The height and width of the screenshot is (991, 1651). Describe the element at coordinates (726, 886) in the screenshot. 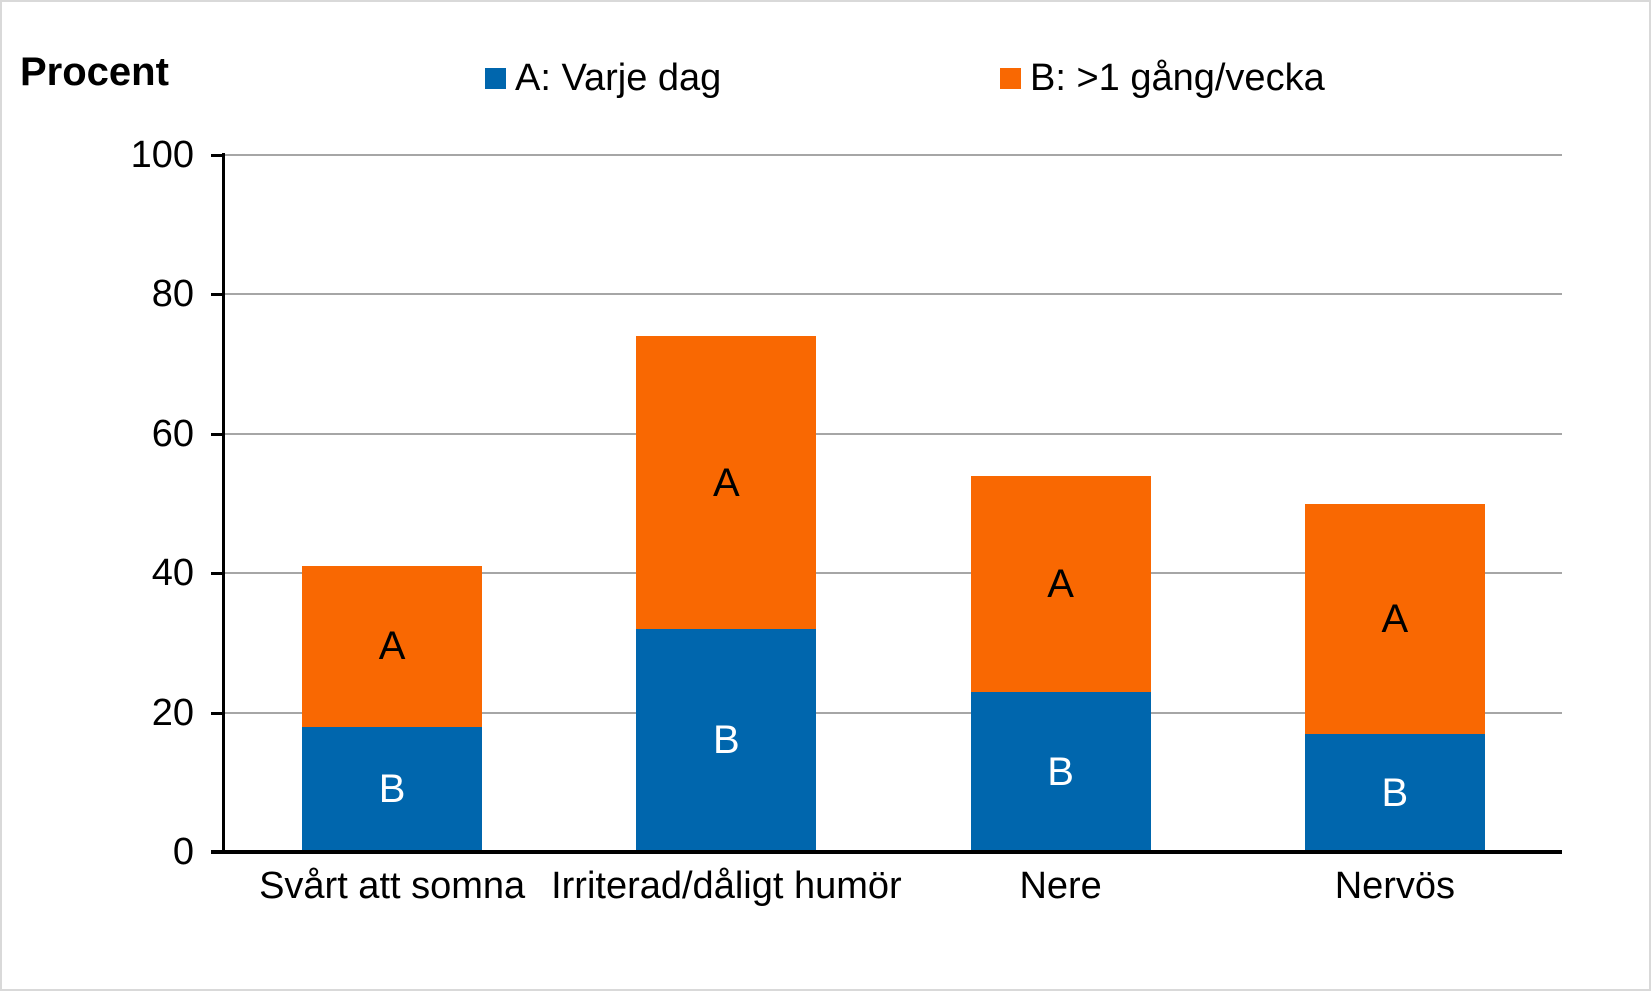

I see `x-category-label: Irriterad/dåligt humör` at that location.